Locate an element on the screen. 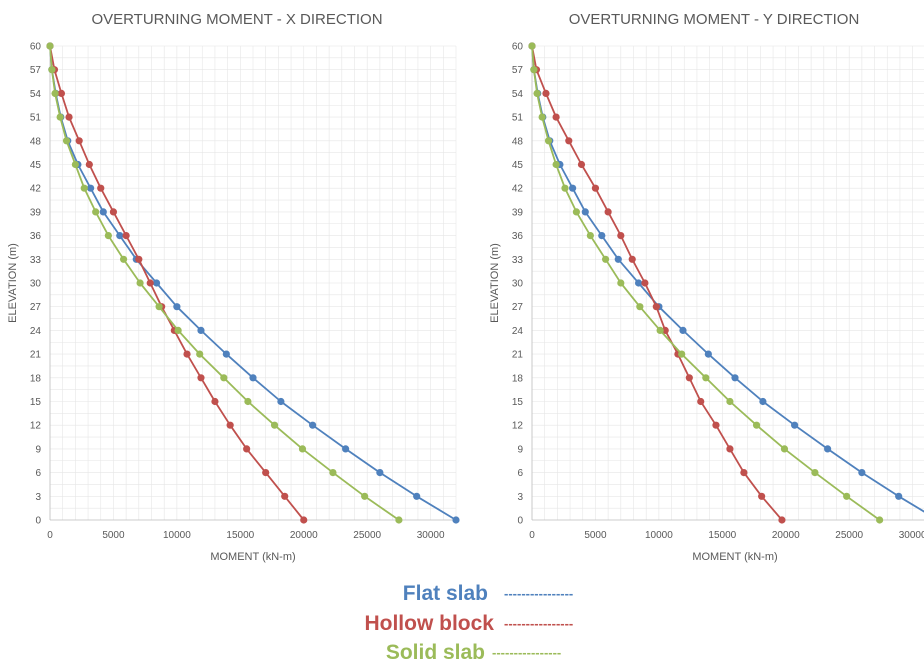 This screenshot has width=924, height=664. x-tick-label: 0 is located at coordinates (532, 535).